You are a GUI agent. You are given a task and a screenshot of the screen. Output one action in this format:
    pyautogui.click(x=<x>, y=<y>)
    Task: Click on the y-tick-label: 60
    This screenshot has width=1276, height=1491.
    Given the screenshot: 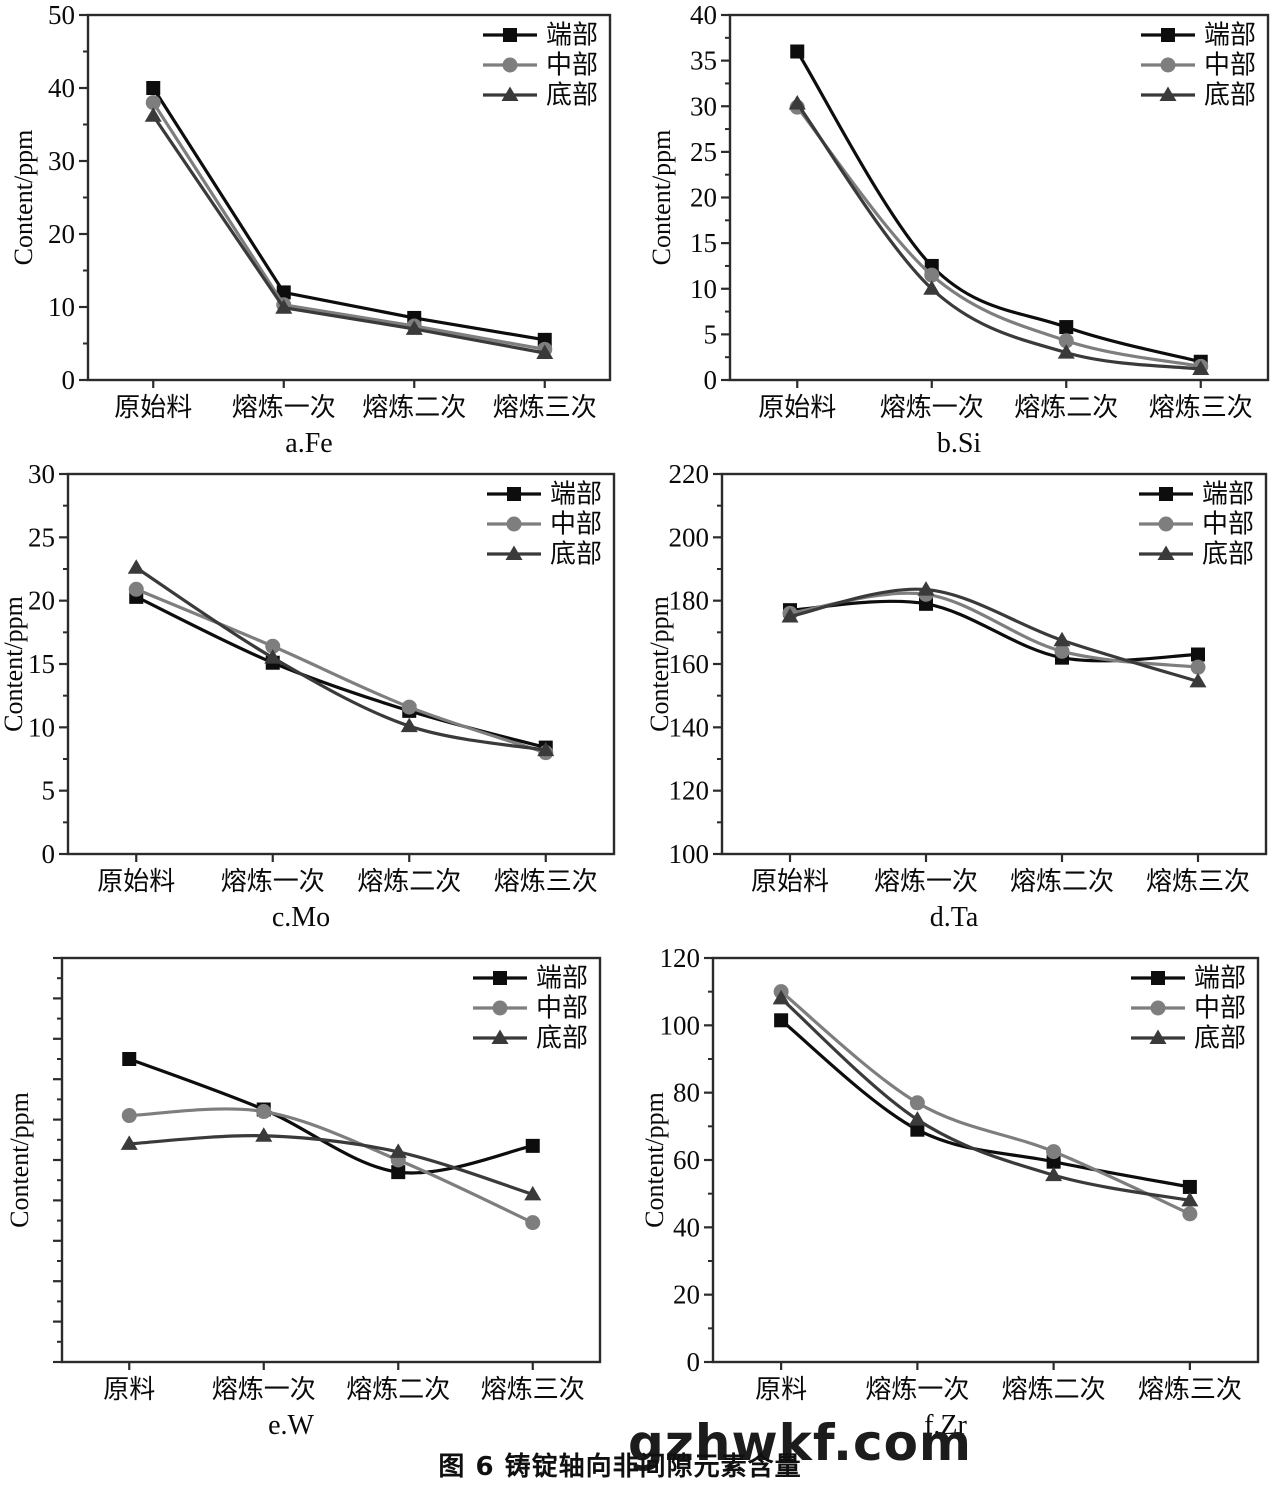 What is the action you would take?
    pyautogui.click(x=686, y=1160)
    